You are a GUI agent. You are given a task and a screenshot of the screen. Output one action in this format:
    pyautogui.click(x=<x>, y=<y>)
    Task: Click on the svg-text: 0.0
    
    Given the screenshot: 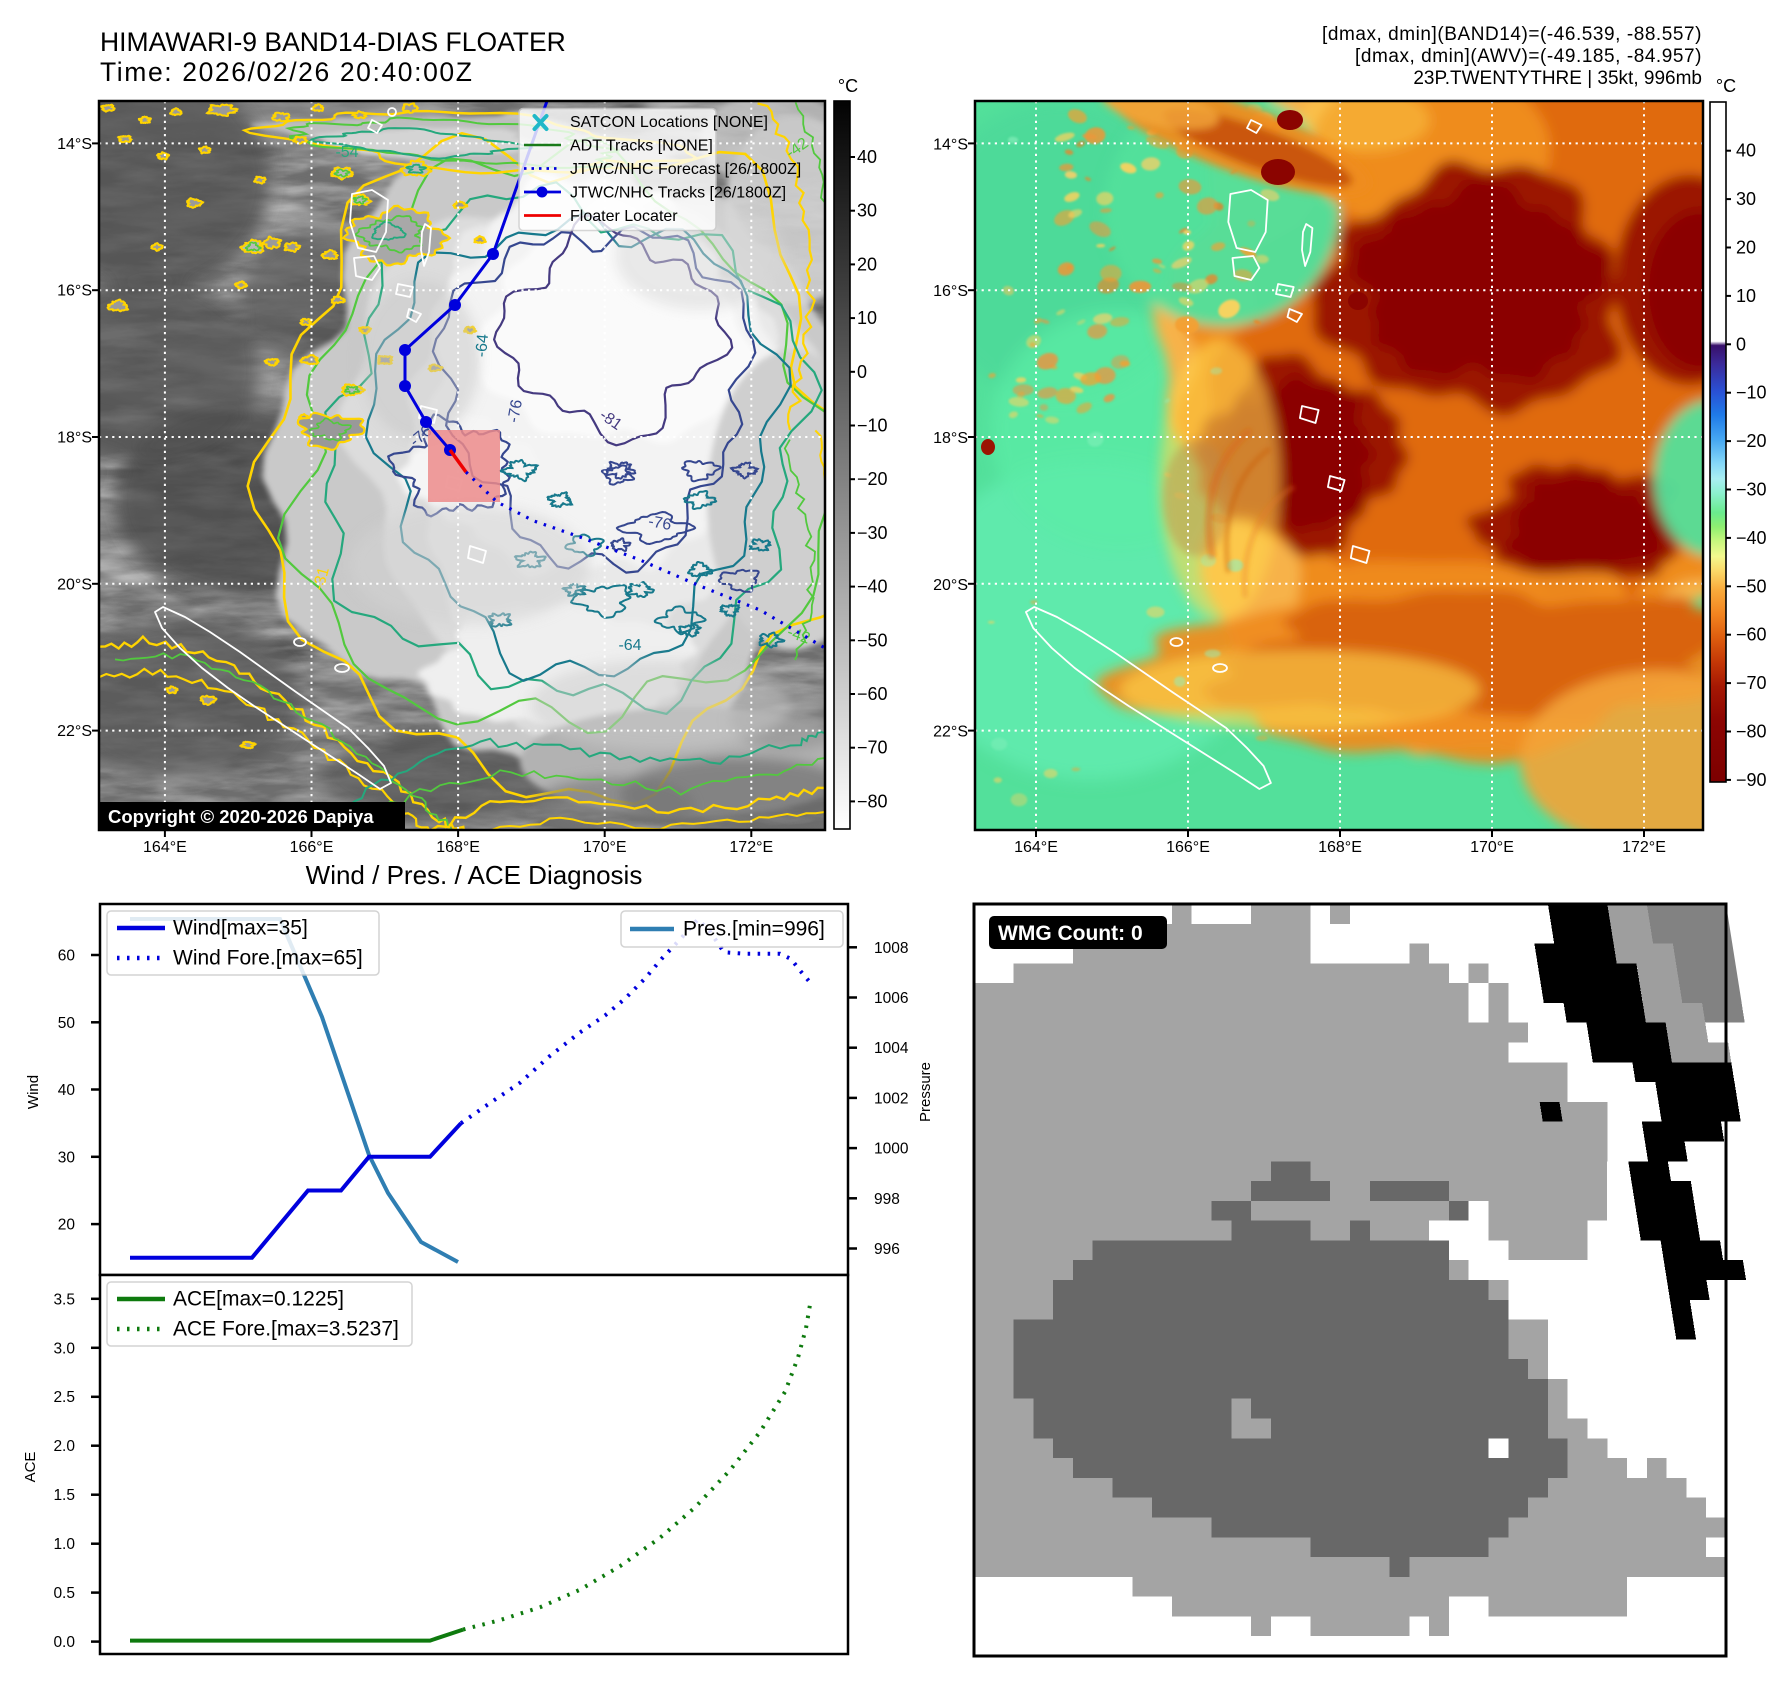 What is the action you would take?
    pyautogui.click(x=64, y=1642)
    